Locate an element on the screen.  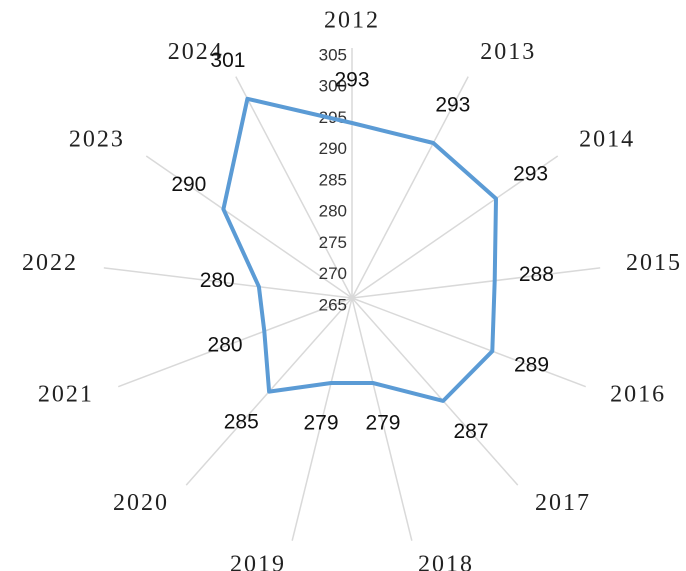
category-label: 2022 is located at coordinates (50, 263).